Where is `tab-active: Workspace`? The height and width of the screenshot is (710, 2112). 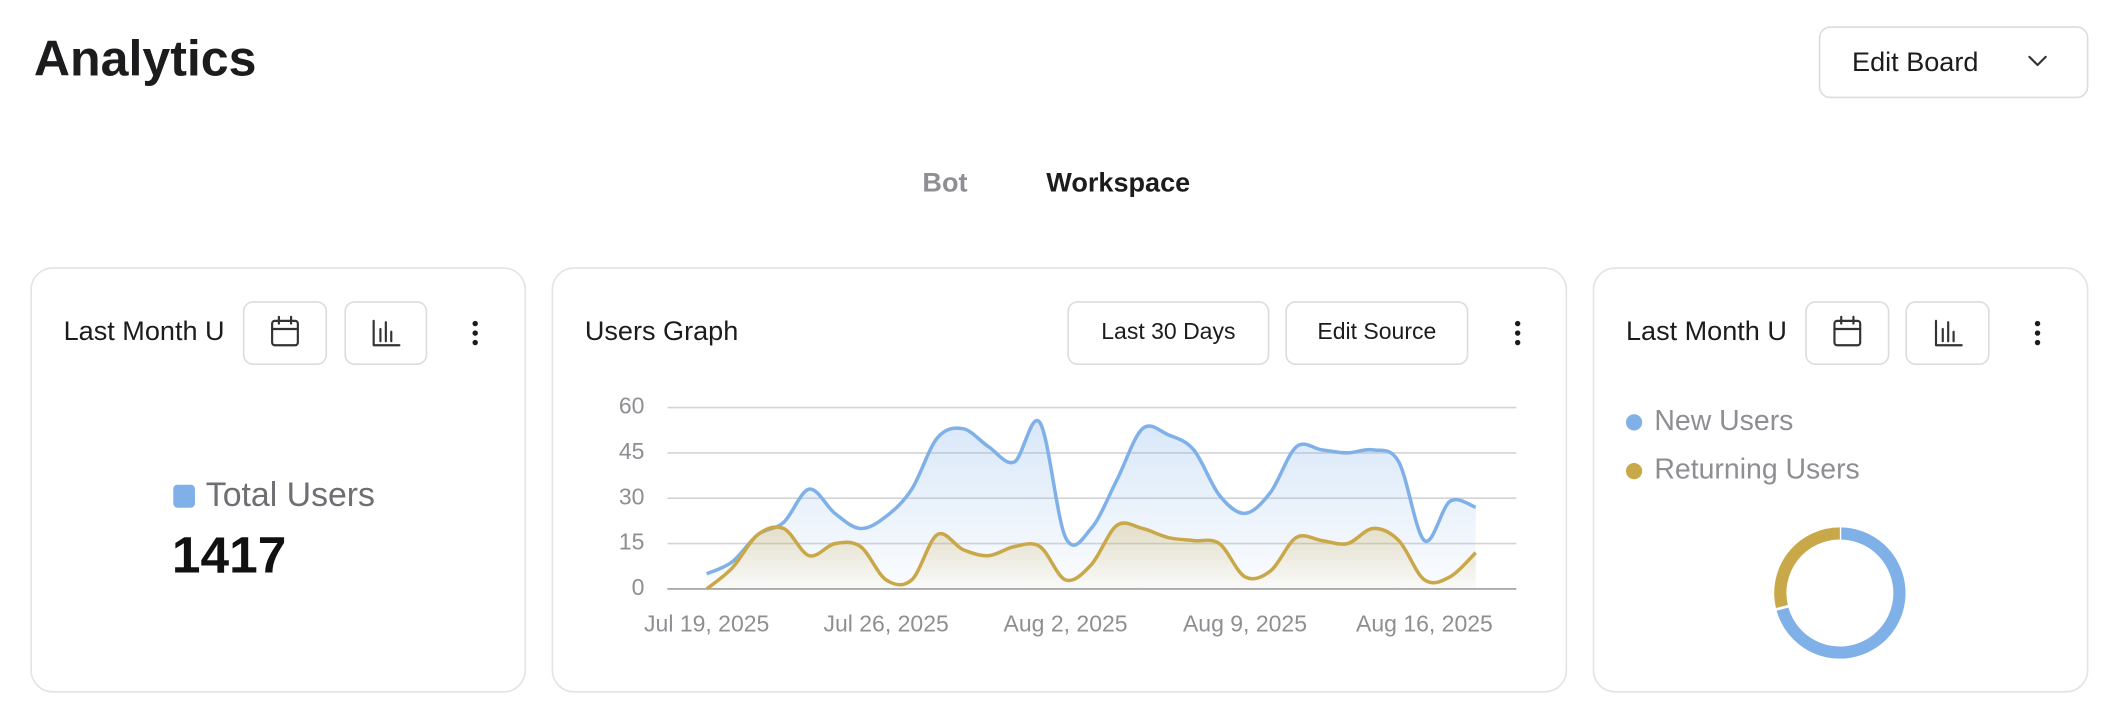
tab-active: Workspace is located at coordinates (1118, 181).